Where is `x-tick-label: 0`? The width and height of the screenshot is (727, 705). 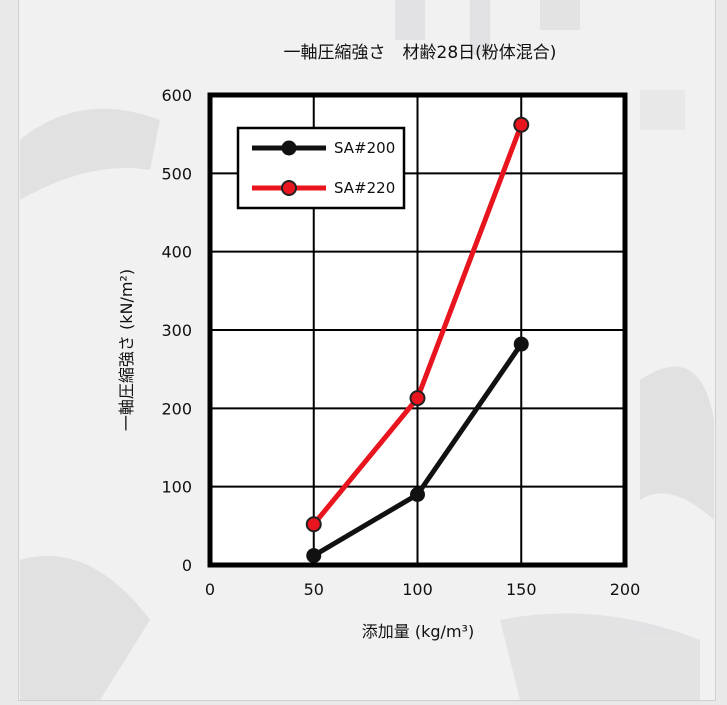 x-tick-label: 0 is located at coordinates (210, 589).